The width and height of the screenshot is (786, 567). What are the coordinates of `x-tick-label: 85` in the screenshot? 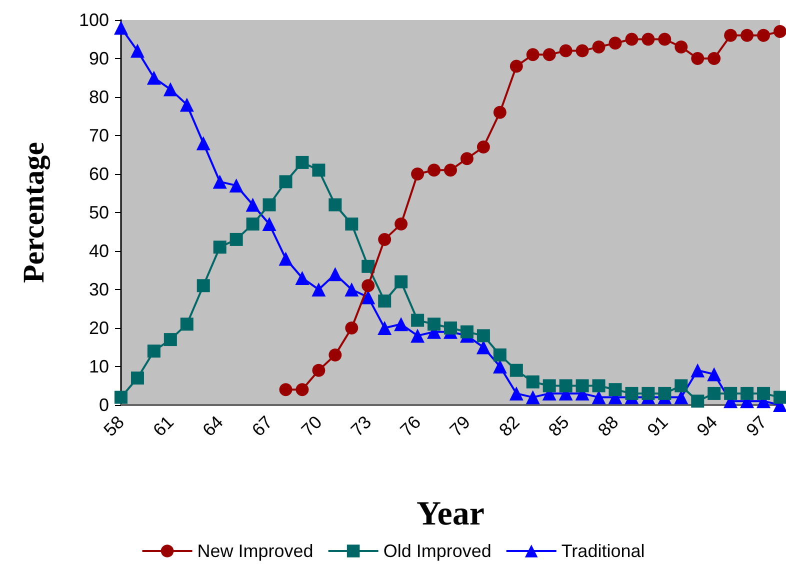 It's located at (558, 426).